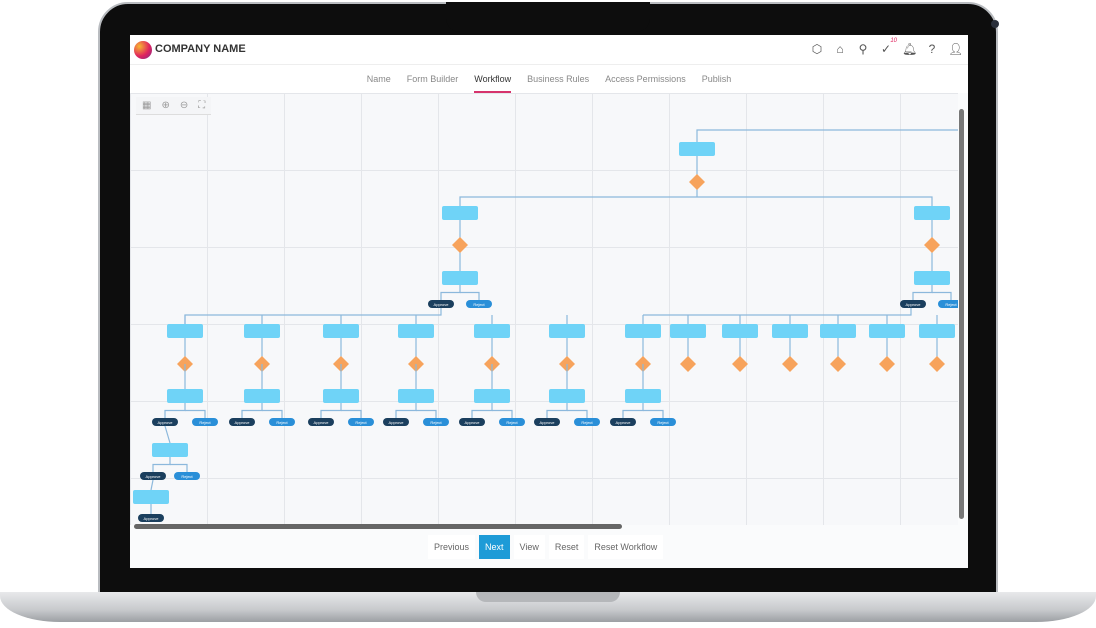 Image resolution: width=1096 pixels, height=628 pixels. I want to click on bell-icon: 🔔︎, so click(910, 49).